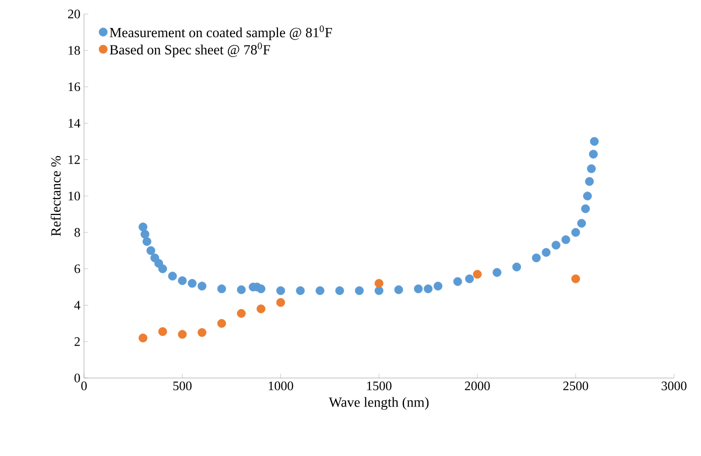 Image resolution: width=701 pixels, height=456 pixels. What do you see at coordinates (378, 403) in the screenshot?
I see `x-axis-title: Wave length (nm)` at bounding box center [378, 403].